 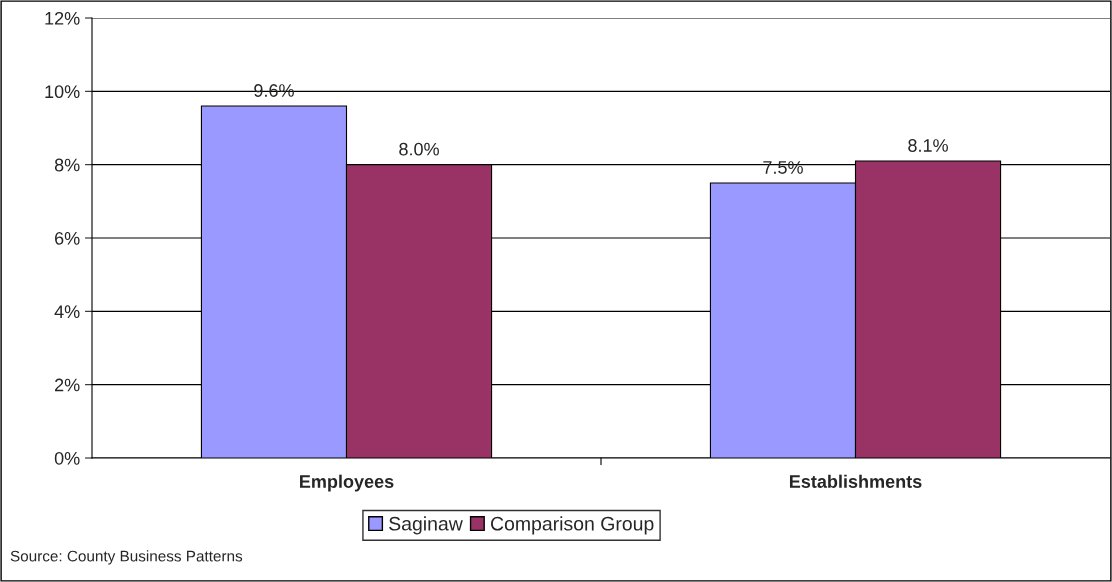 I want to click on y-tick-label: 4%, so click(x=67, y=311).